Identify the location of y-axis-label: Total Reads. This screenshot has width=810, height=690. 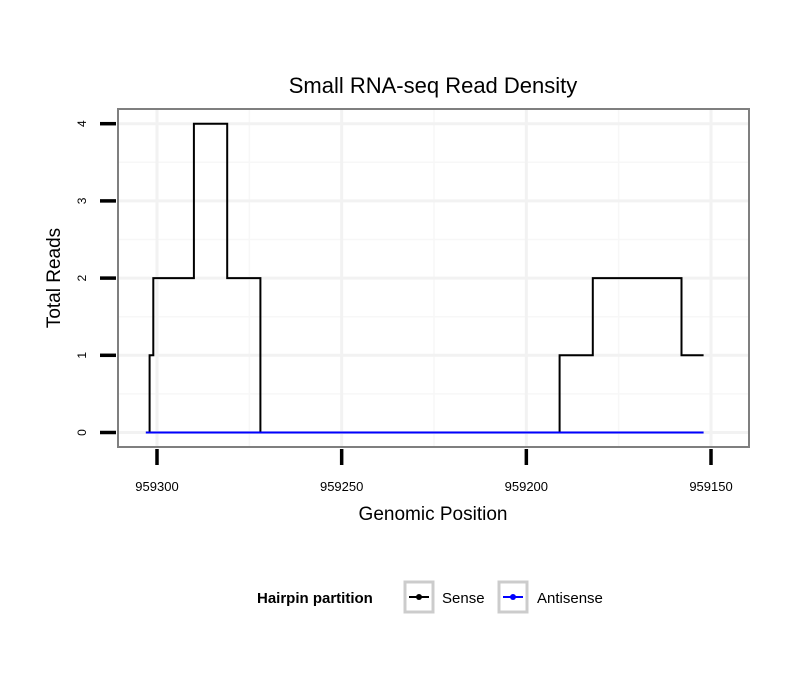
(54, 278).